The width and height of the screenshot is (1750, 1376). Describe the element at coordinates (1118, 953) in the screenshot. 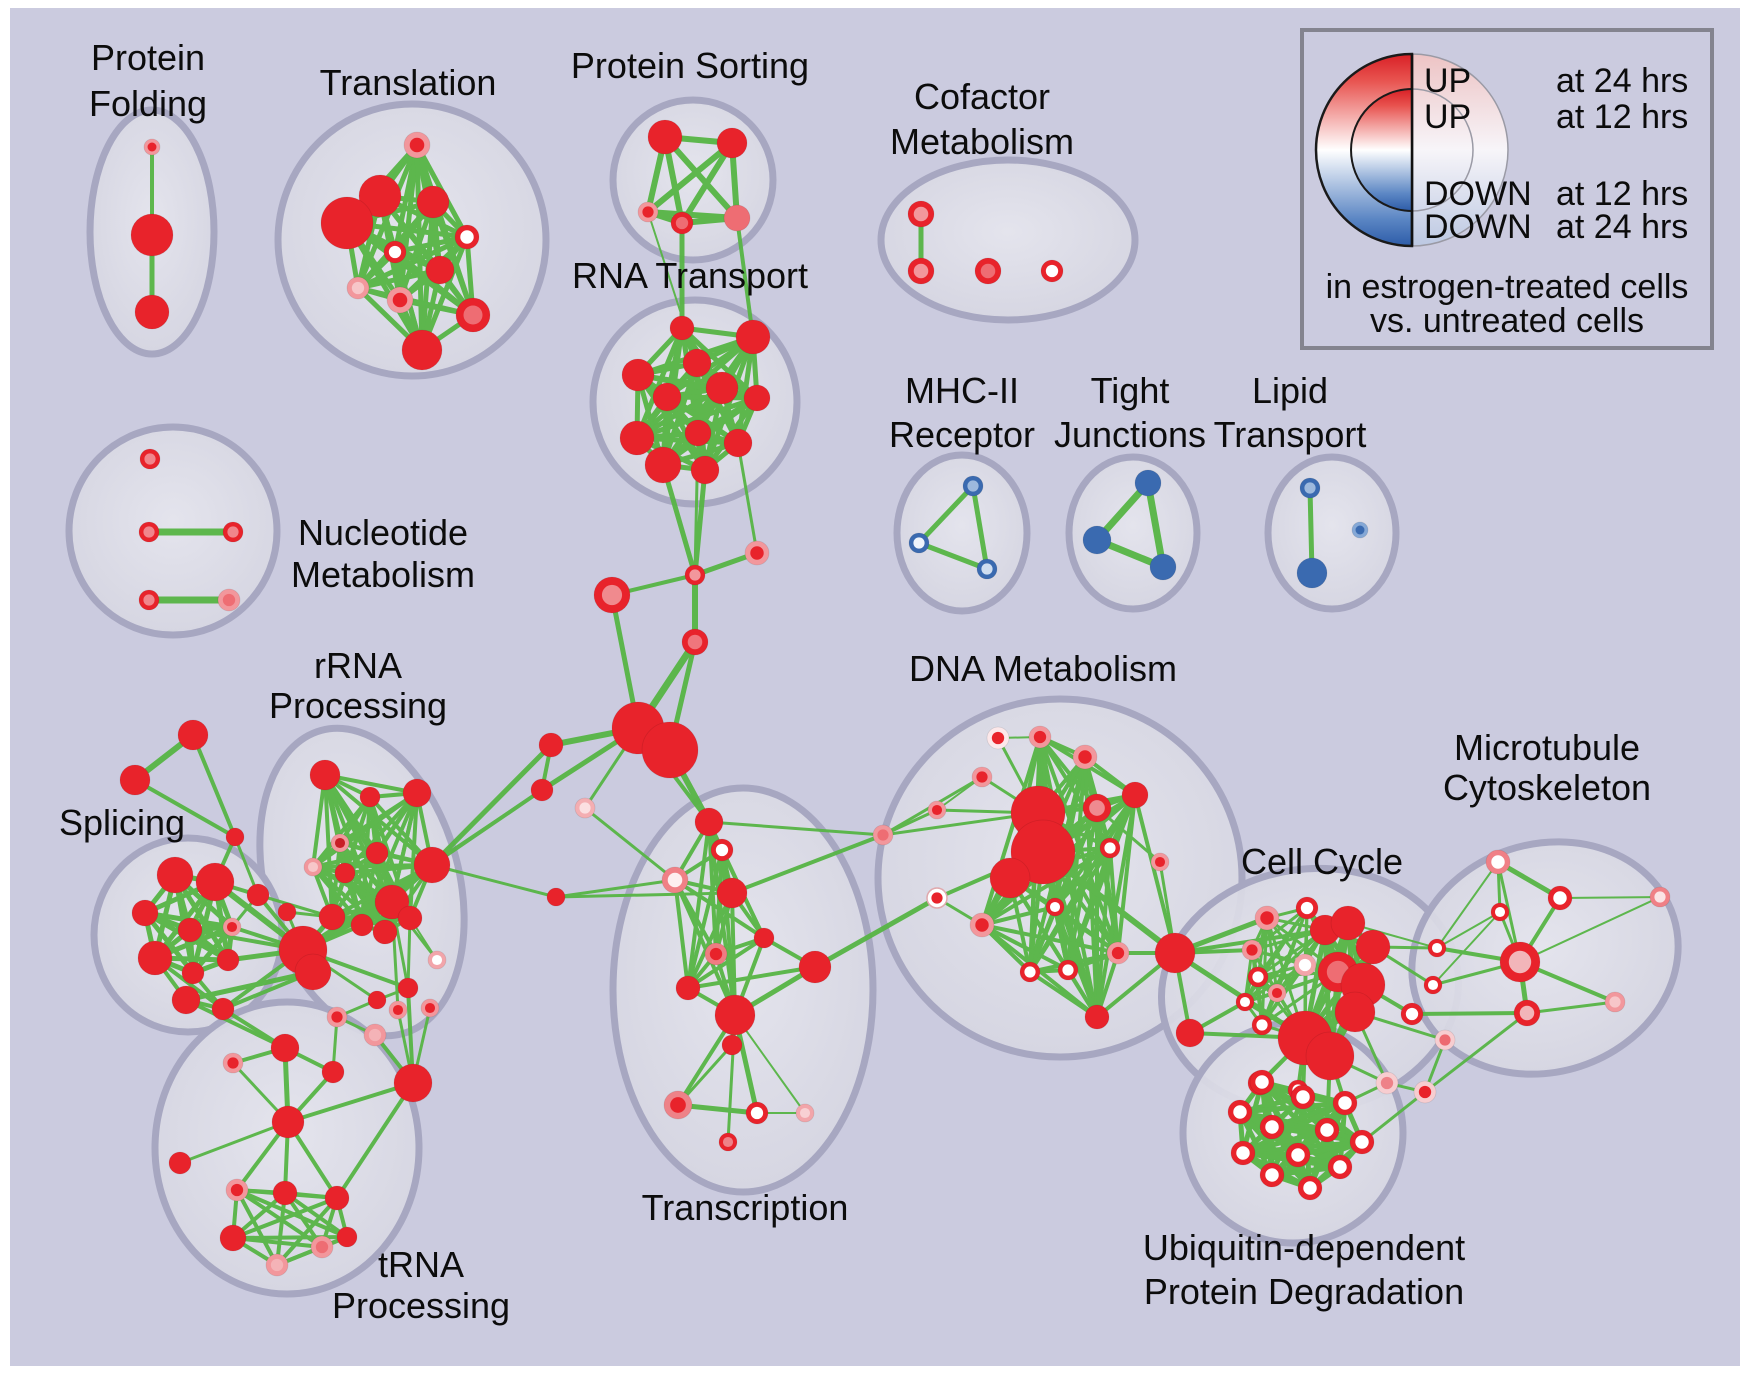

I see `network-node-dn17` at that location.